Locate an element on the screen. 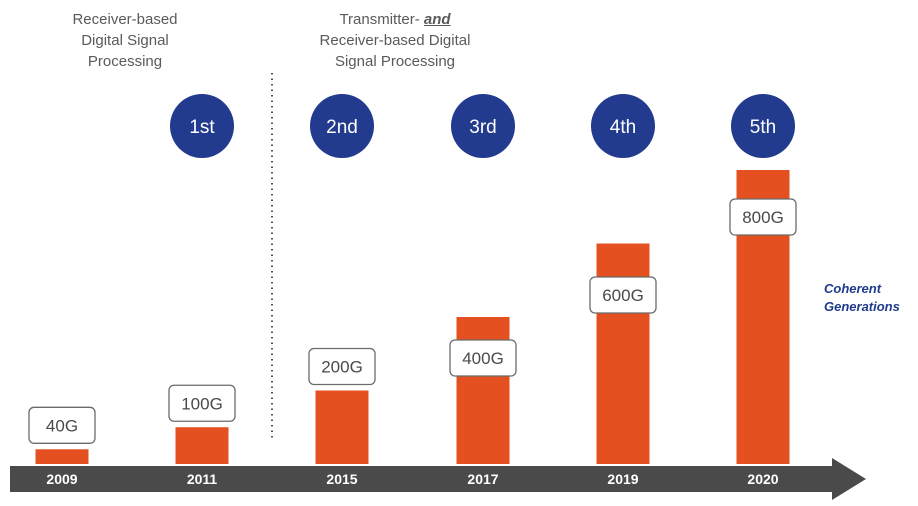 The width and height of the screenshot is (918, 506). value-label-box-2015 is located at coordinates (342, 366).